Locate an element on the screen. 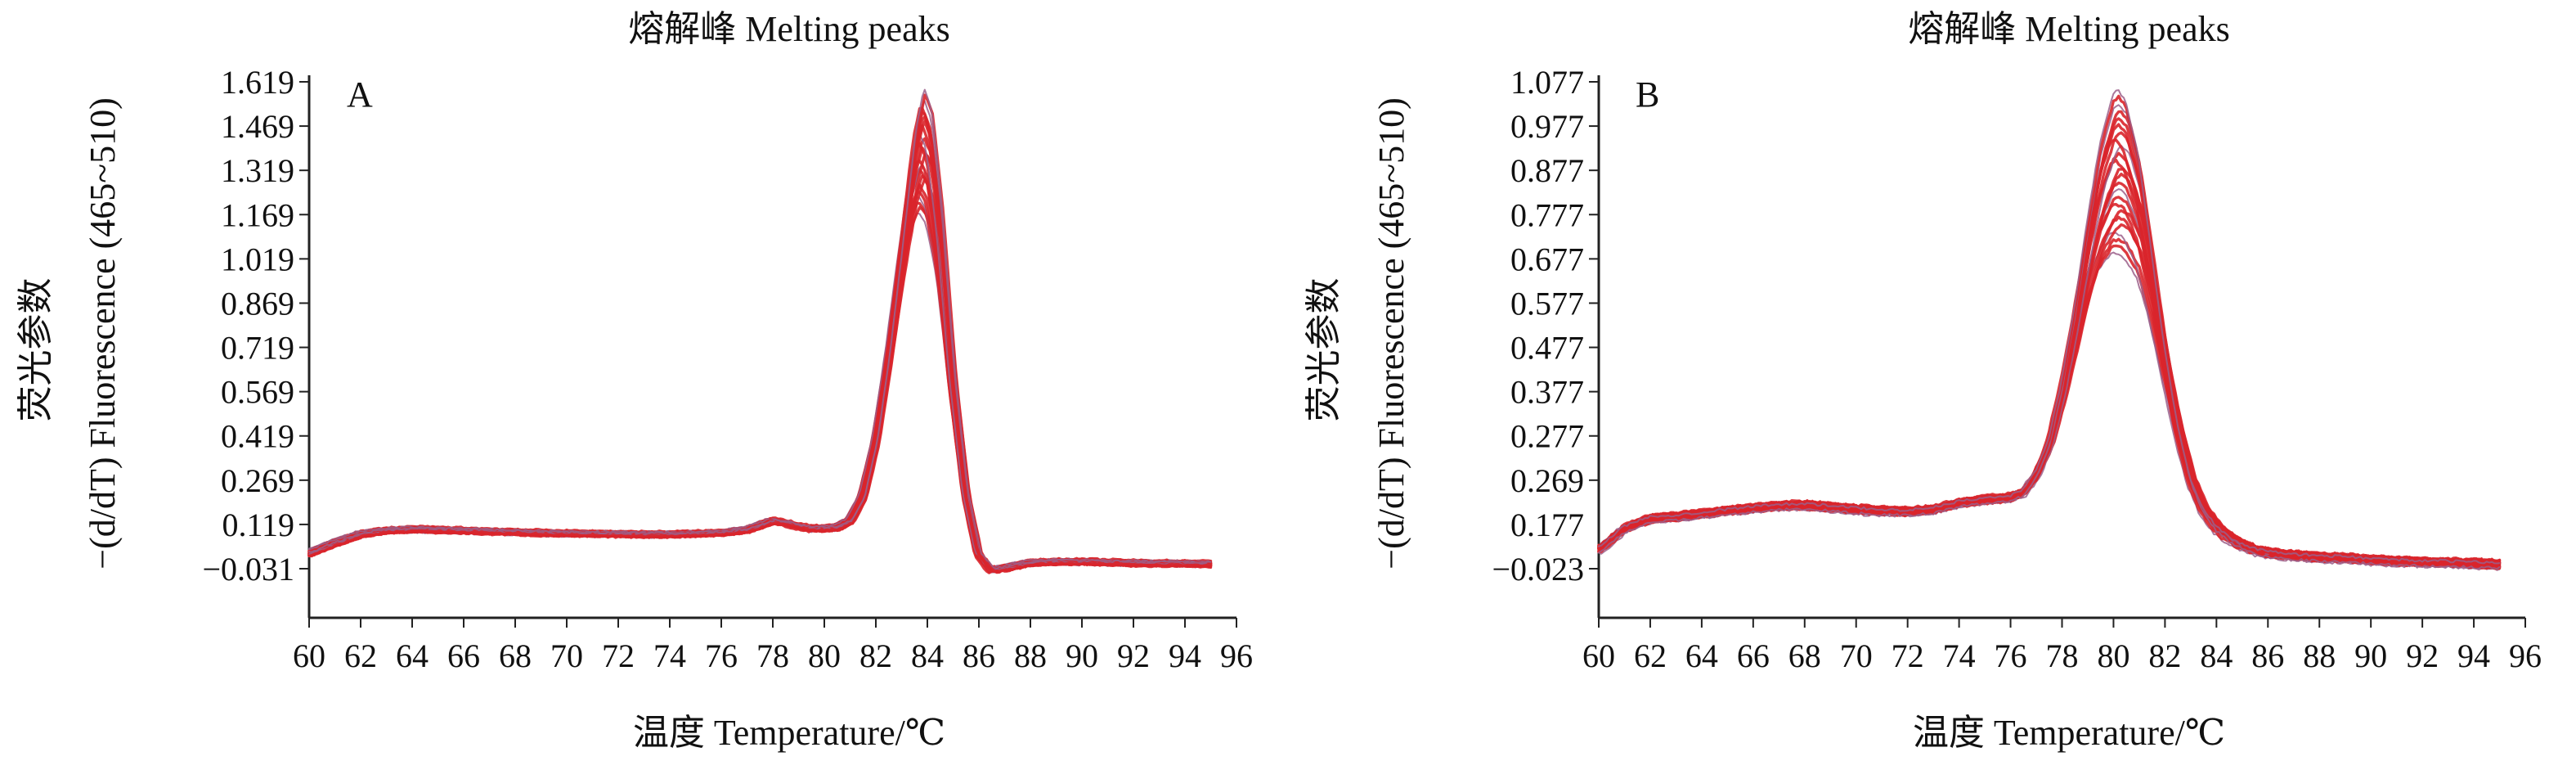 This screenshot has width=2576, height=770. x-tick-label: 96 is located at coordinates (1236, 655).